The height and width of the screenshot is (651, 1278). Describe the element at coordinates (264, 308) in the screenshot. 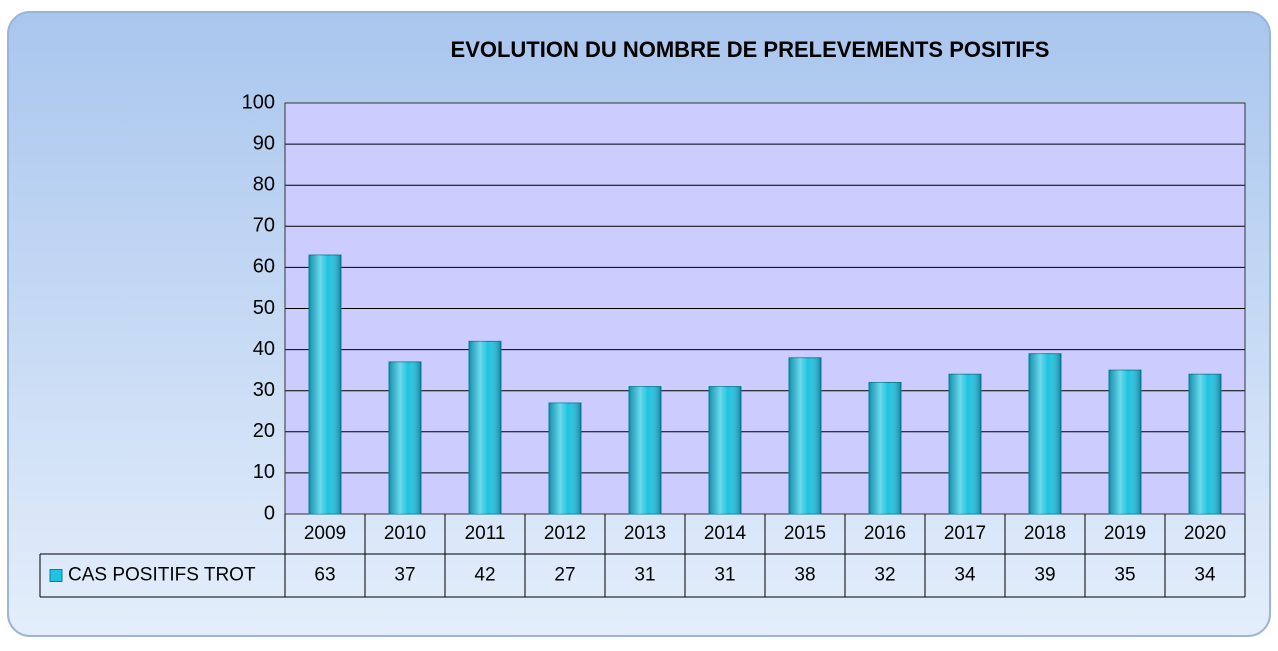

I see `y-tick-label: 50` at that location.